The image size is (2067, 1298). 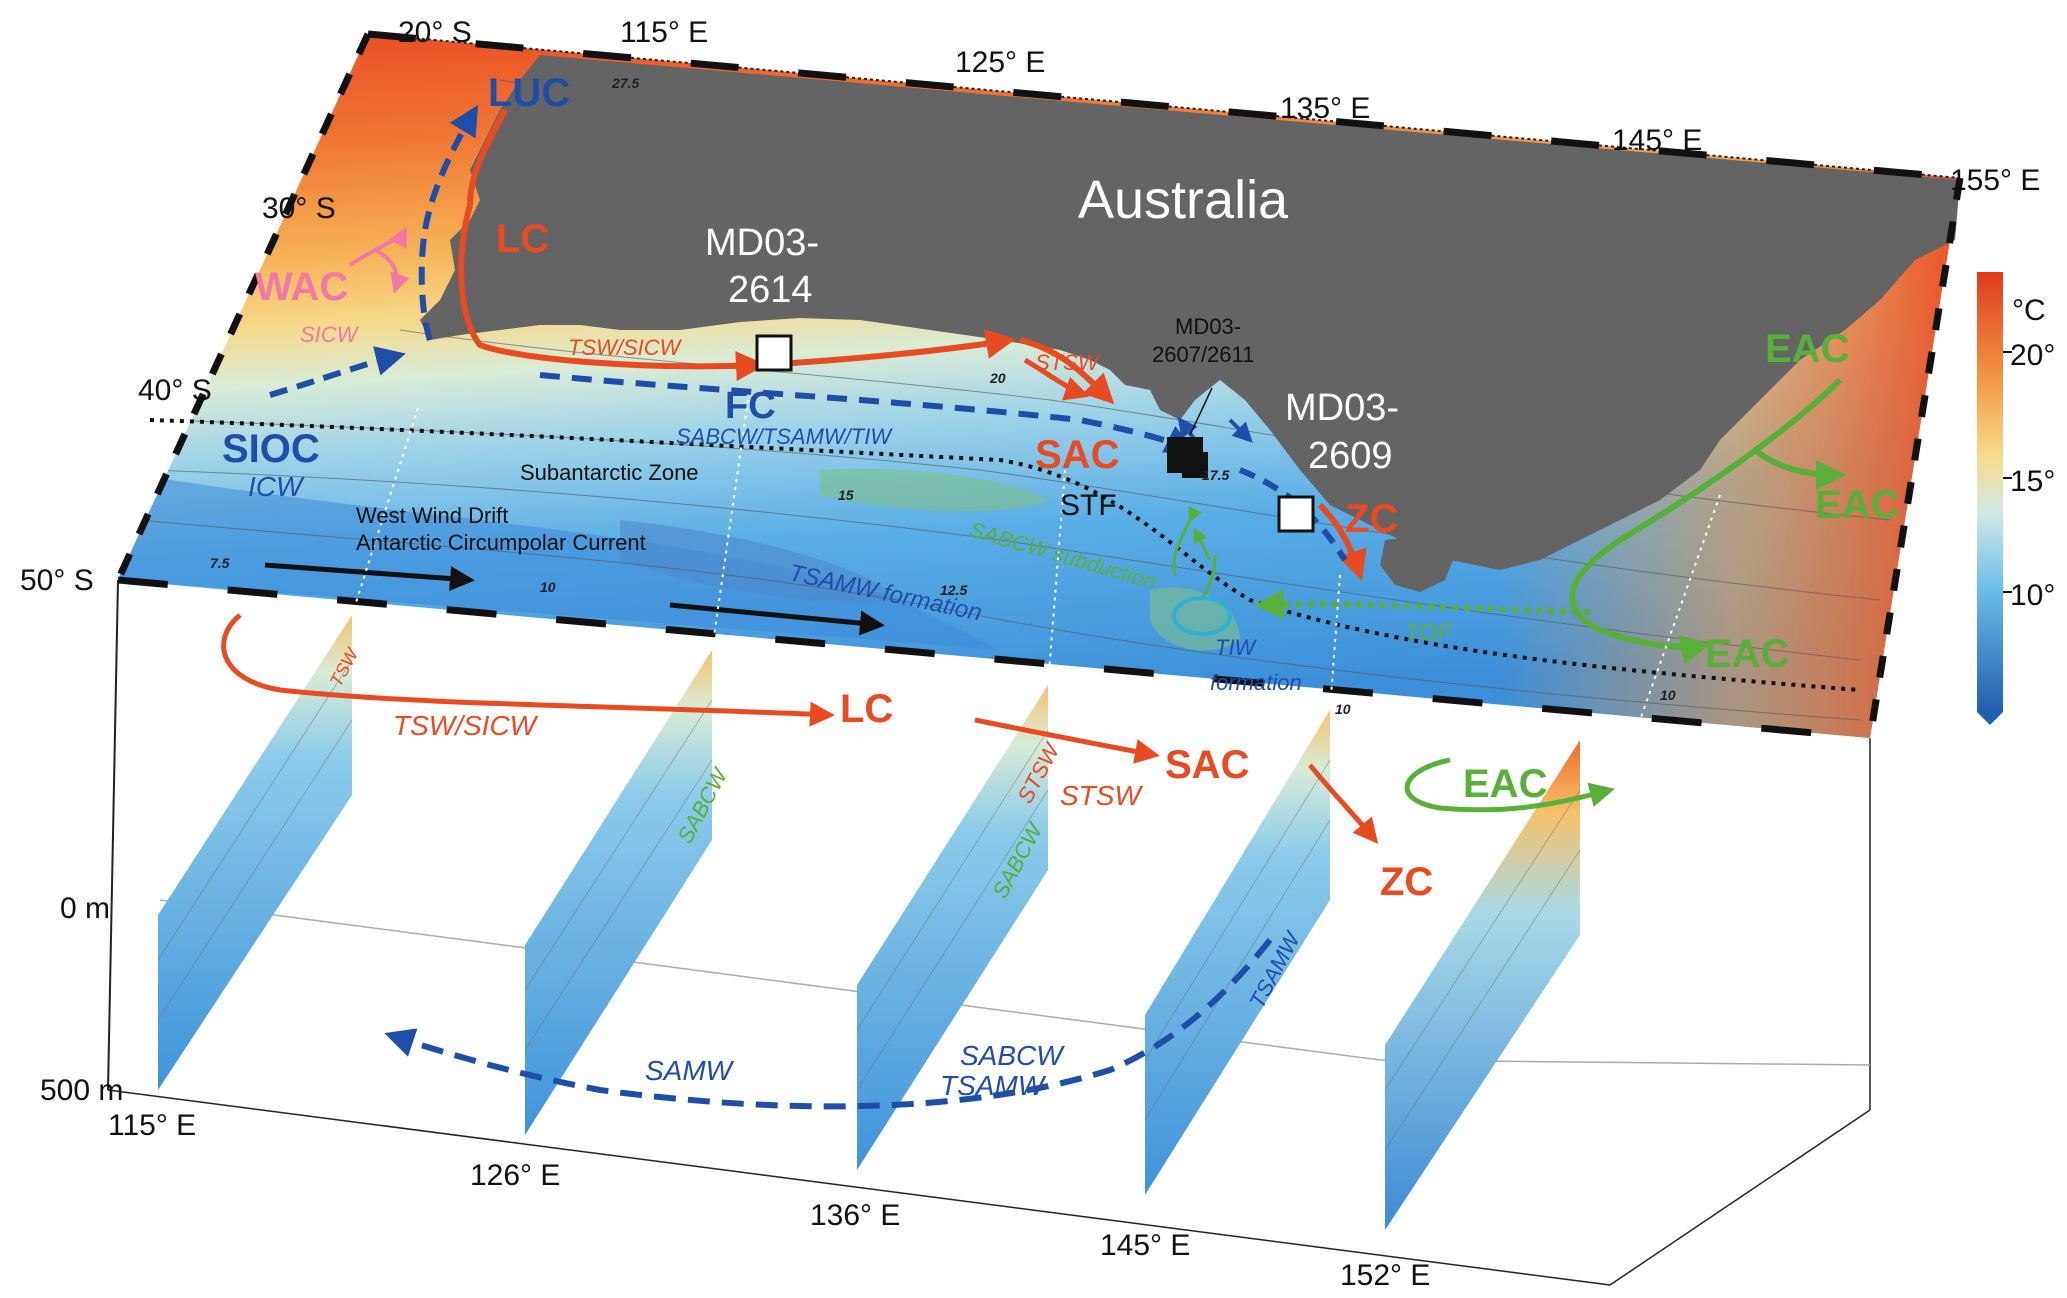 I want to click on sabcw-tsamw-tiw-label: SABCW/TSAMW/TIW, so click(x=784, y=436).